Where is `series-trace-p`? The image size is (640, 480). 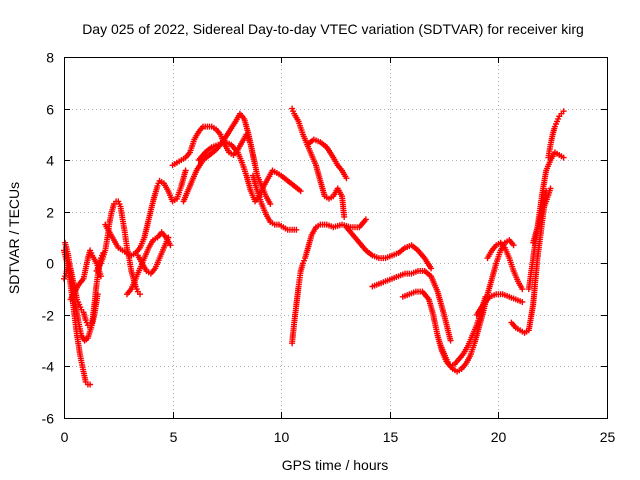
series-trace-p is located at coordinates (389, 248).